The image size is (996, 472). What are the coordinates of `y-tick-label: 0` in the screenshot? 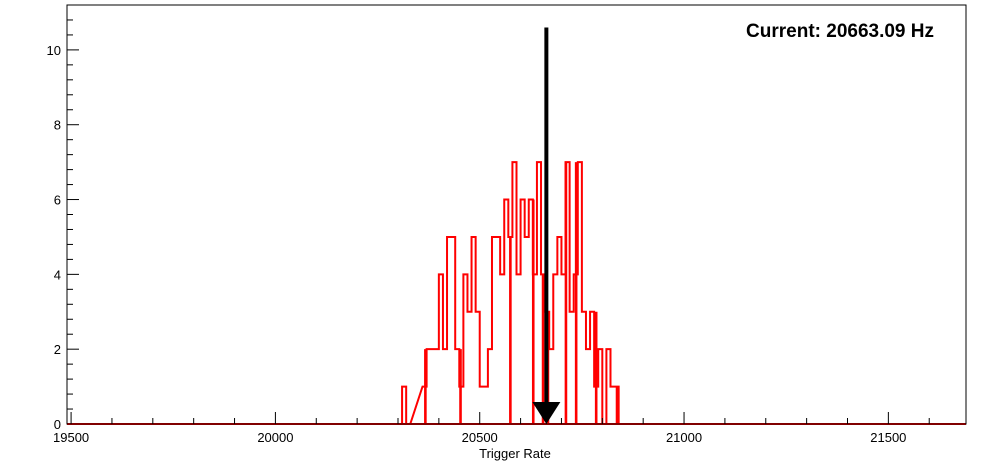 It's located at (57, 424).